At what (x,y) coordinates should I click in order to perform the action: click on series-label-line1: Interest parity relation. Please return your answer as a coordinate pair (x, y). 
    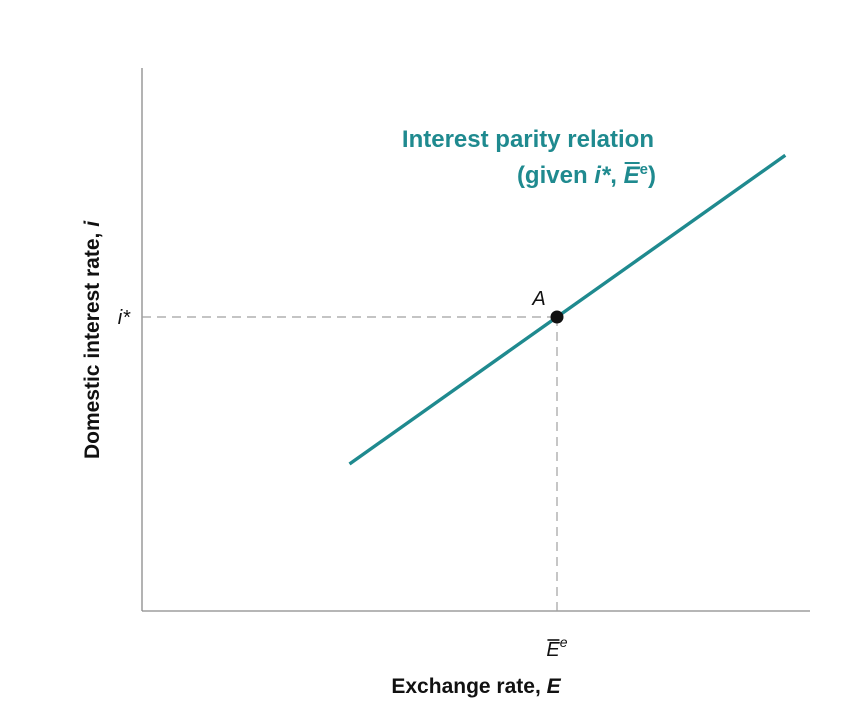
    Looking at the image, I should click on (528, 139).